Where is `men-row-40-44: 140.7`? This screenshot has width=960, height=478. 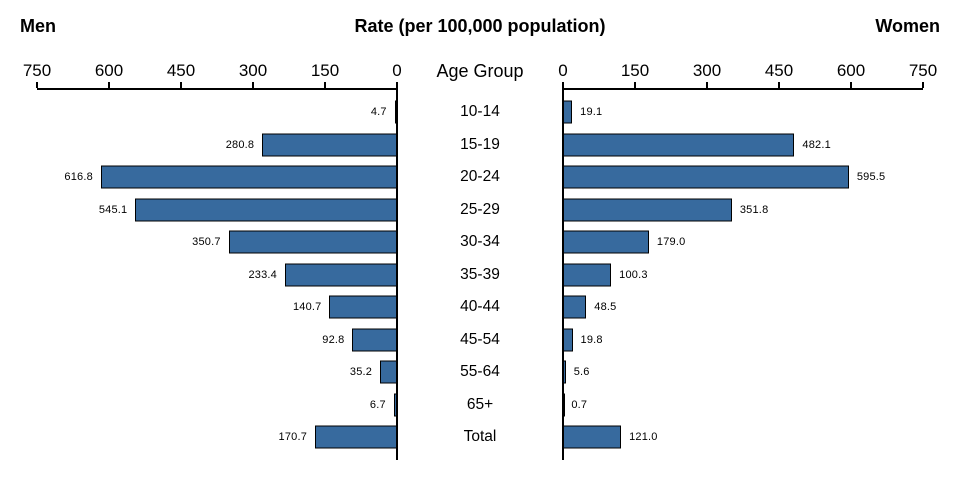
men-row-40-44: 140.7 is located at coordinates (217, 307).